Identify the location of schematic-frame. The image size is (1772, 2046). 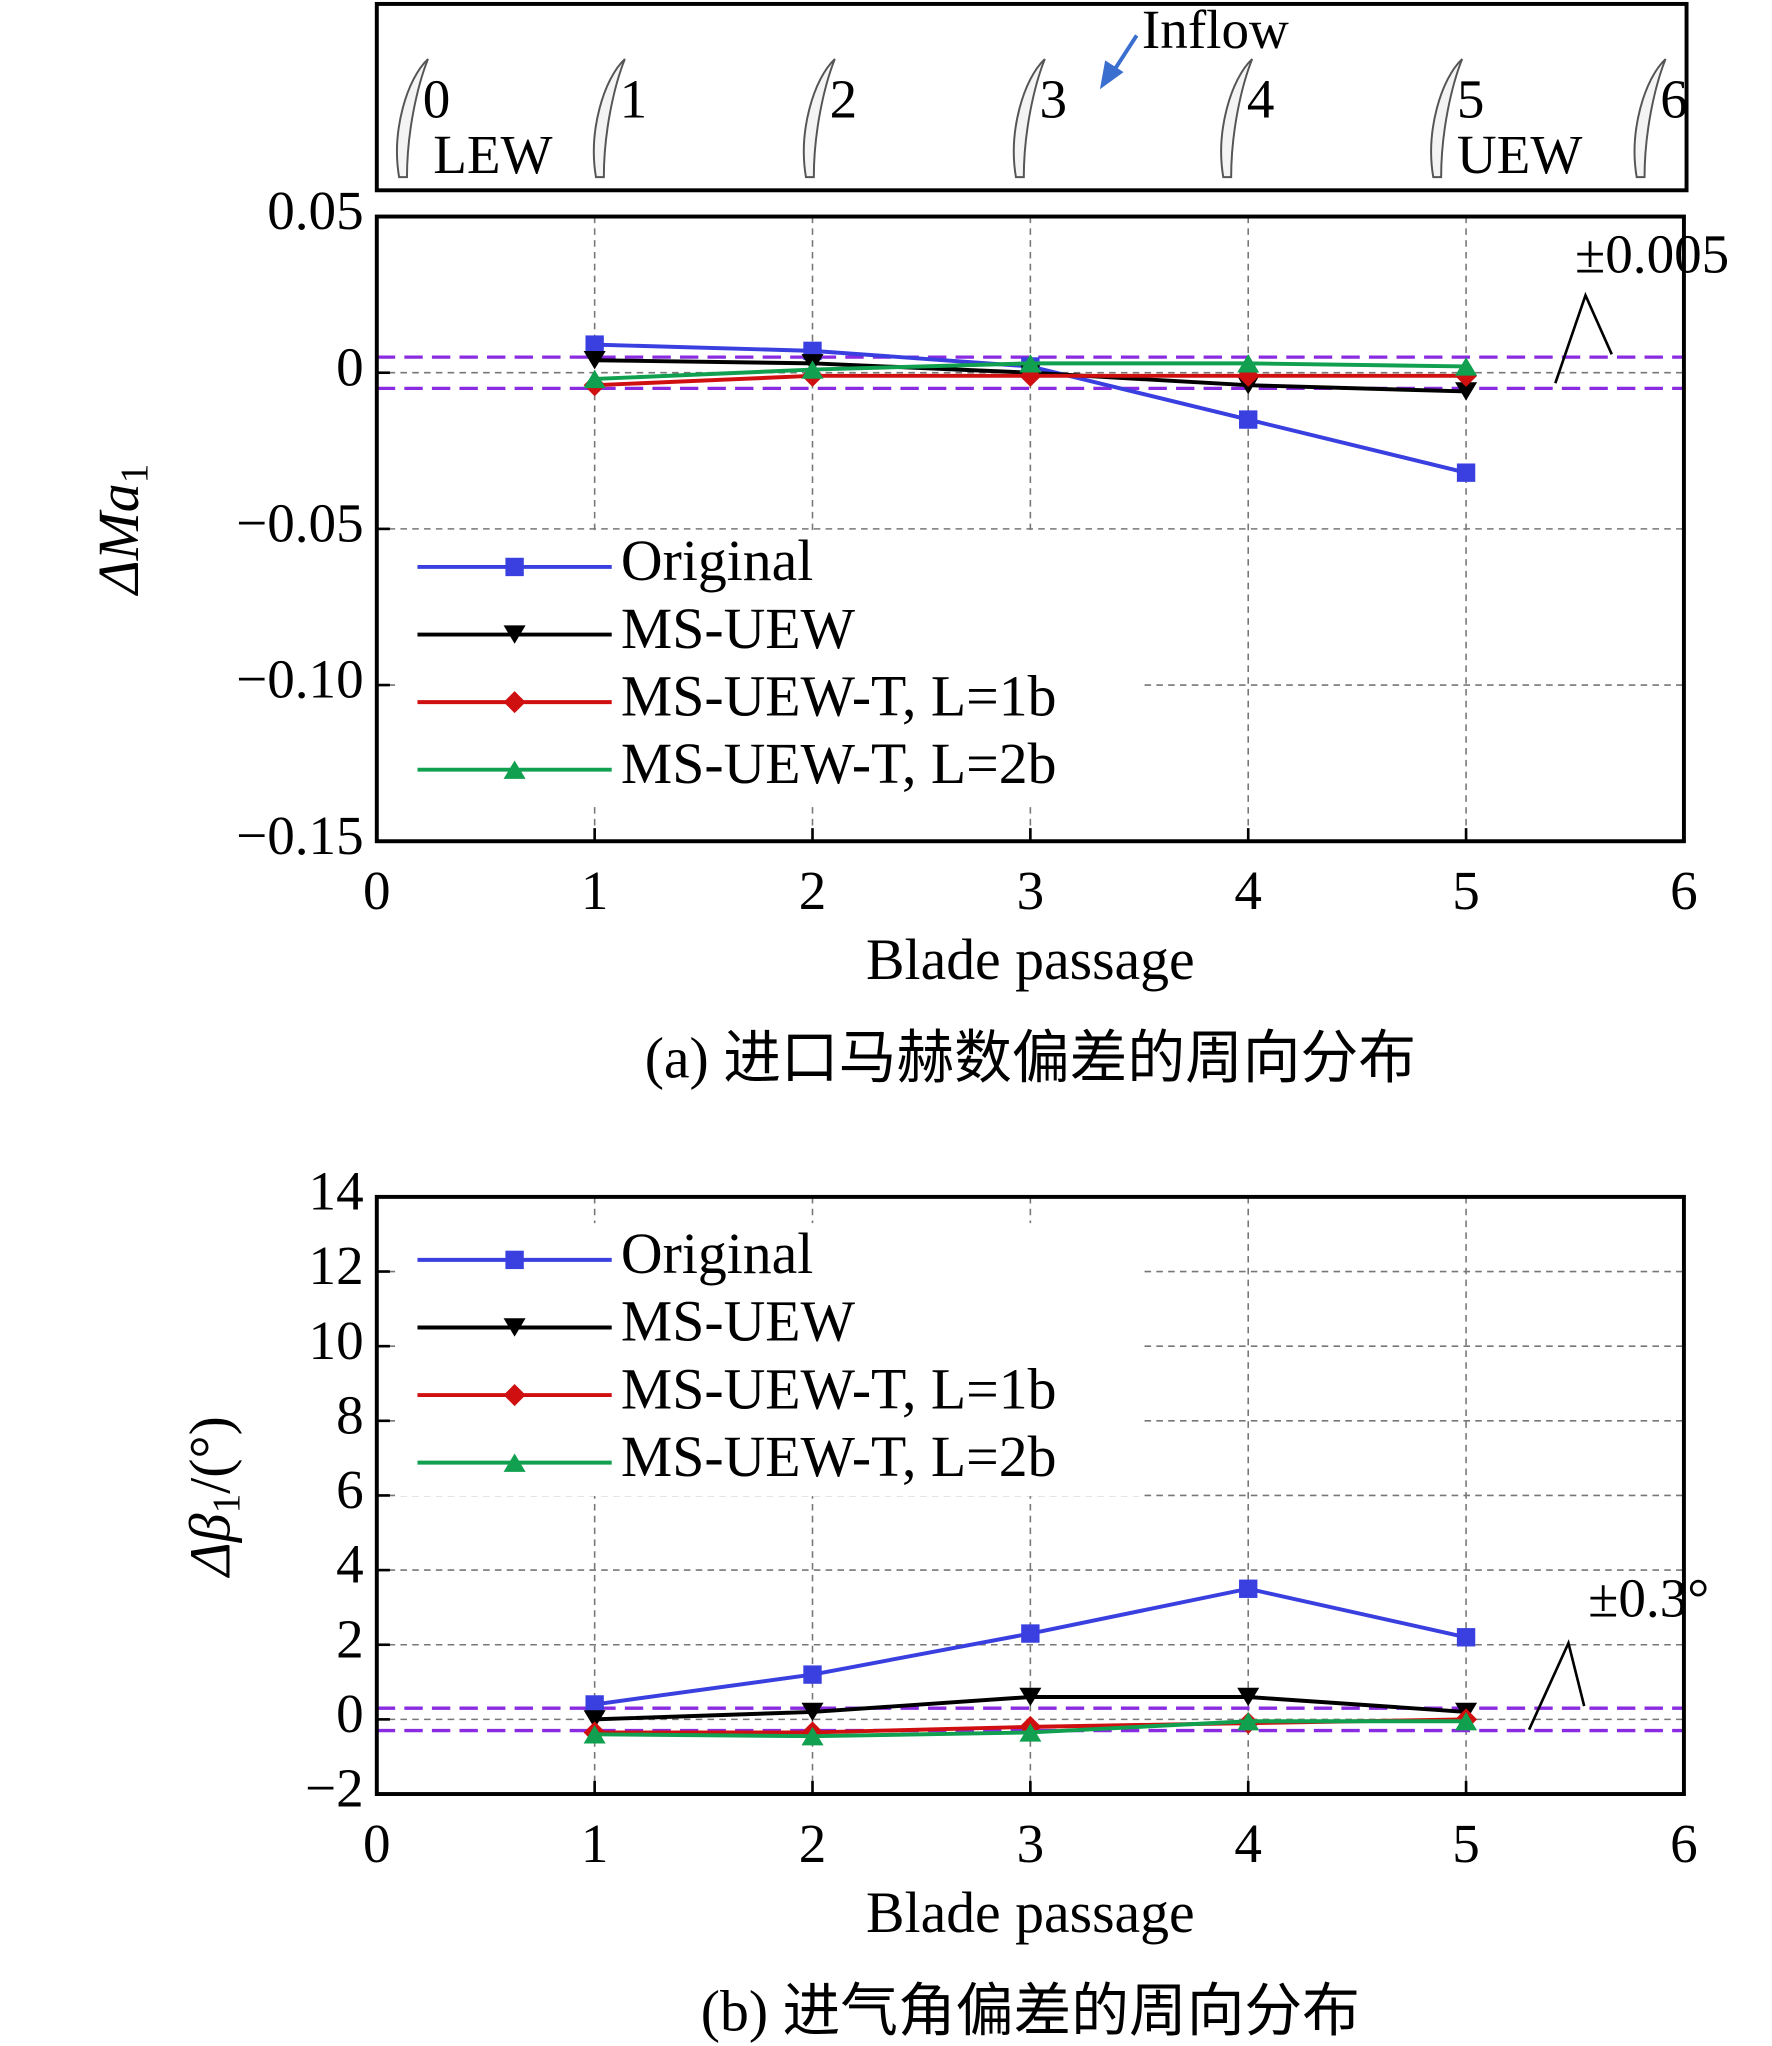
(1031, 97).